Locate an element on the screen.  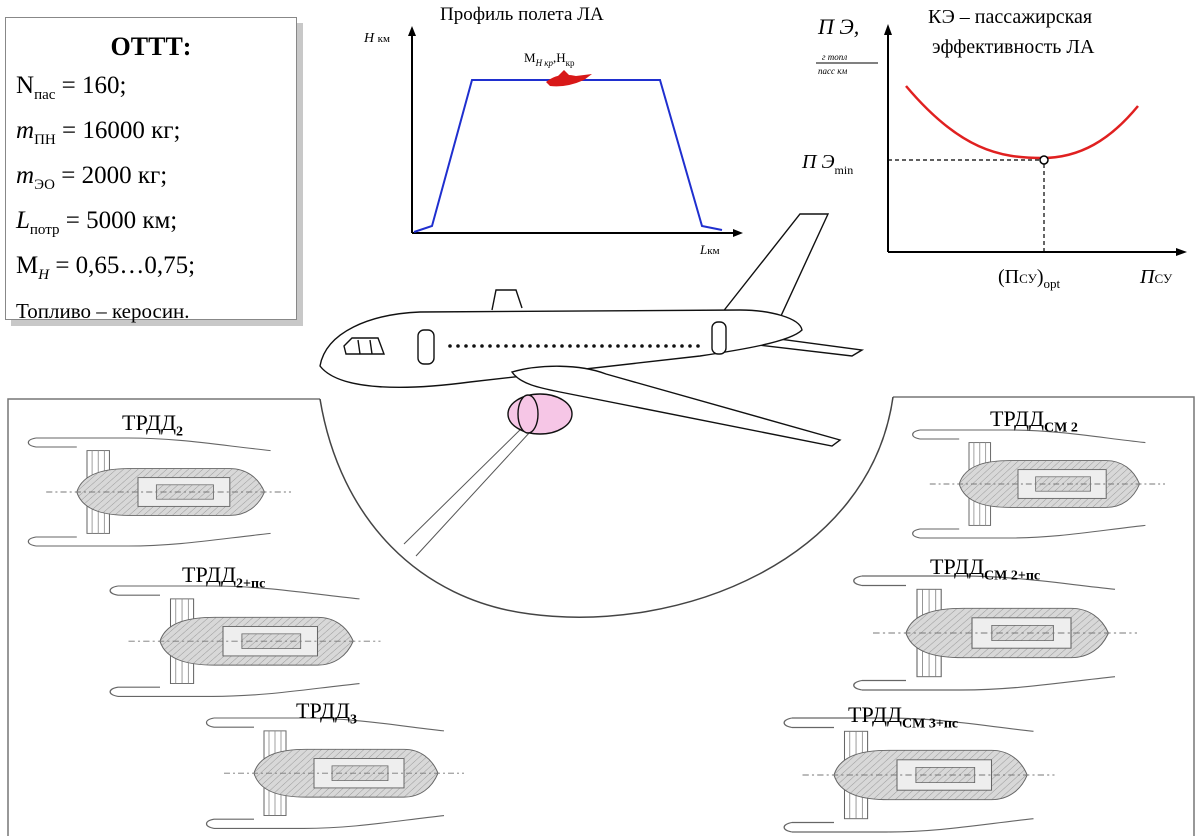
aircraft-illustration is located at coordinates (592, 330).